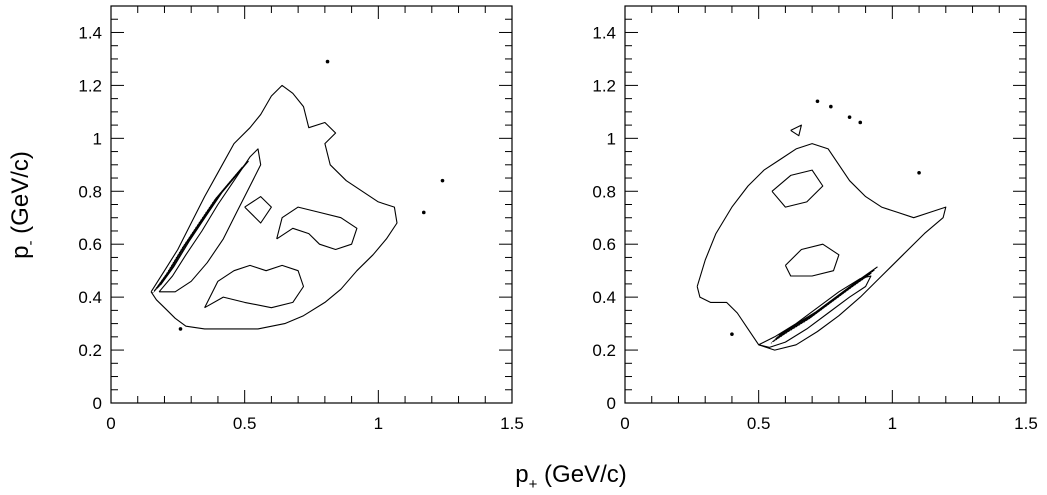 This screenshot has height=495, width=1047. What do you see at coordinates (581, 474) in the screenshot?
I see `x-axis-title-unit: (GeV/c)` at bounding box center [581, 474].